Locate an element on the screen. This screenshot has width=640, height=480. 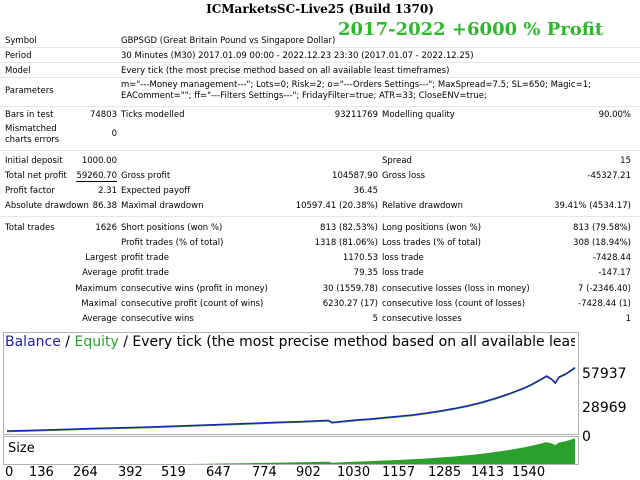
x-tick-label: 647 is located at coordinates (218, 472).